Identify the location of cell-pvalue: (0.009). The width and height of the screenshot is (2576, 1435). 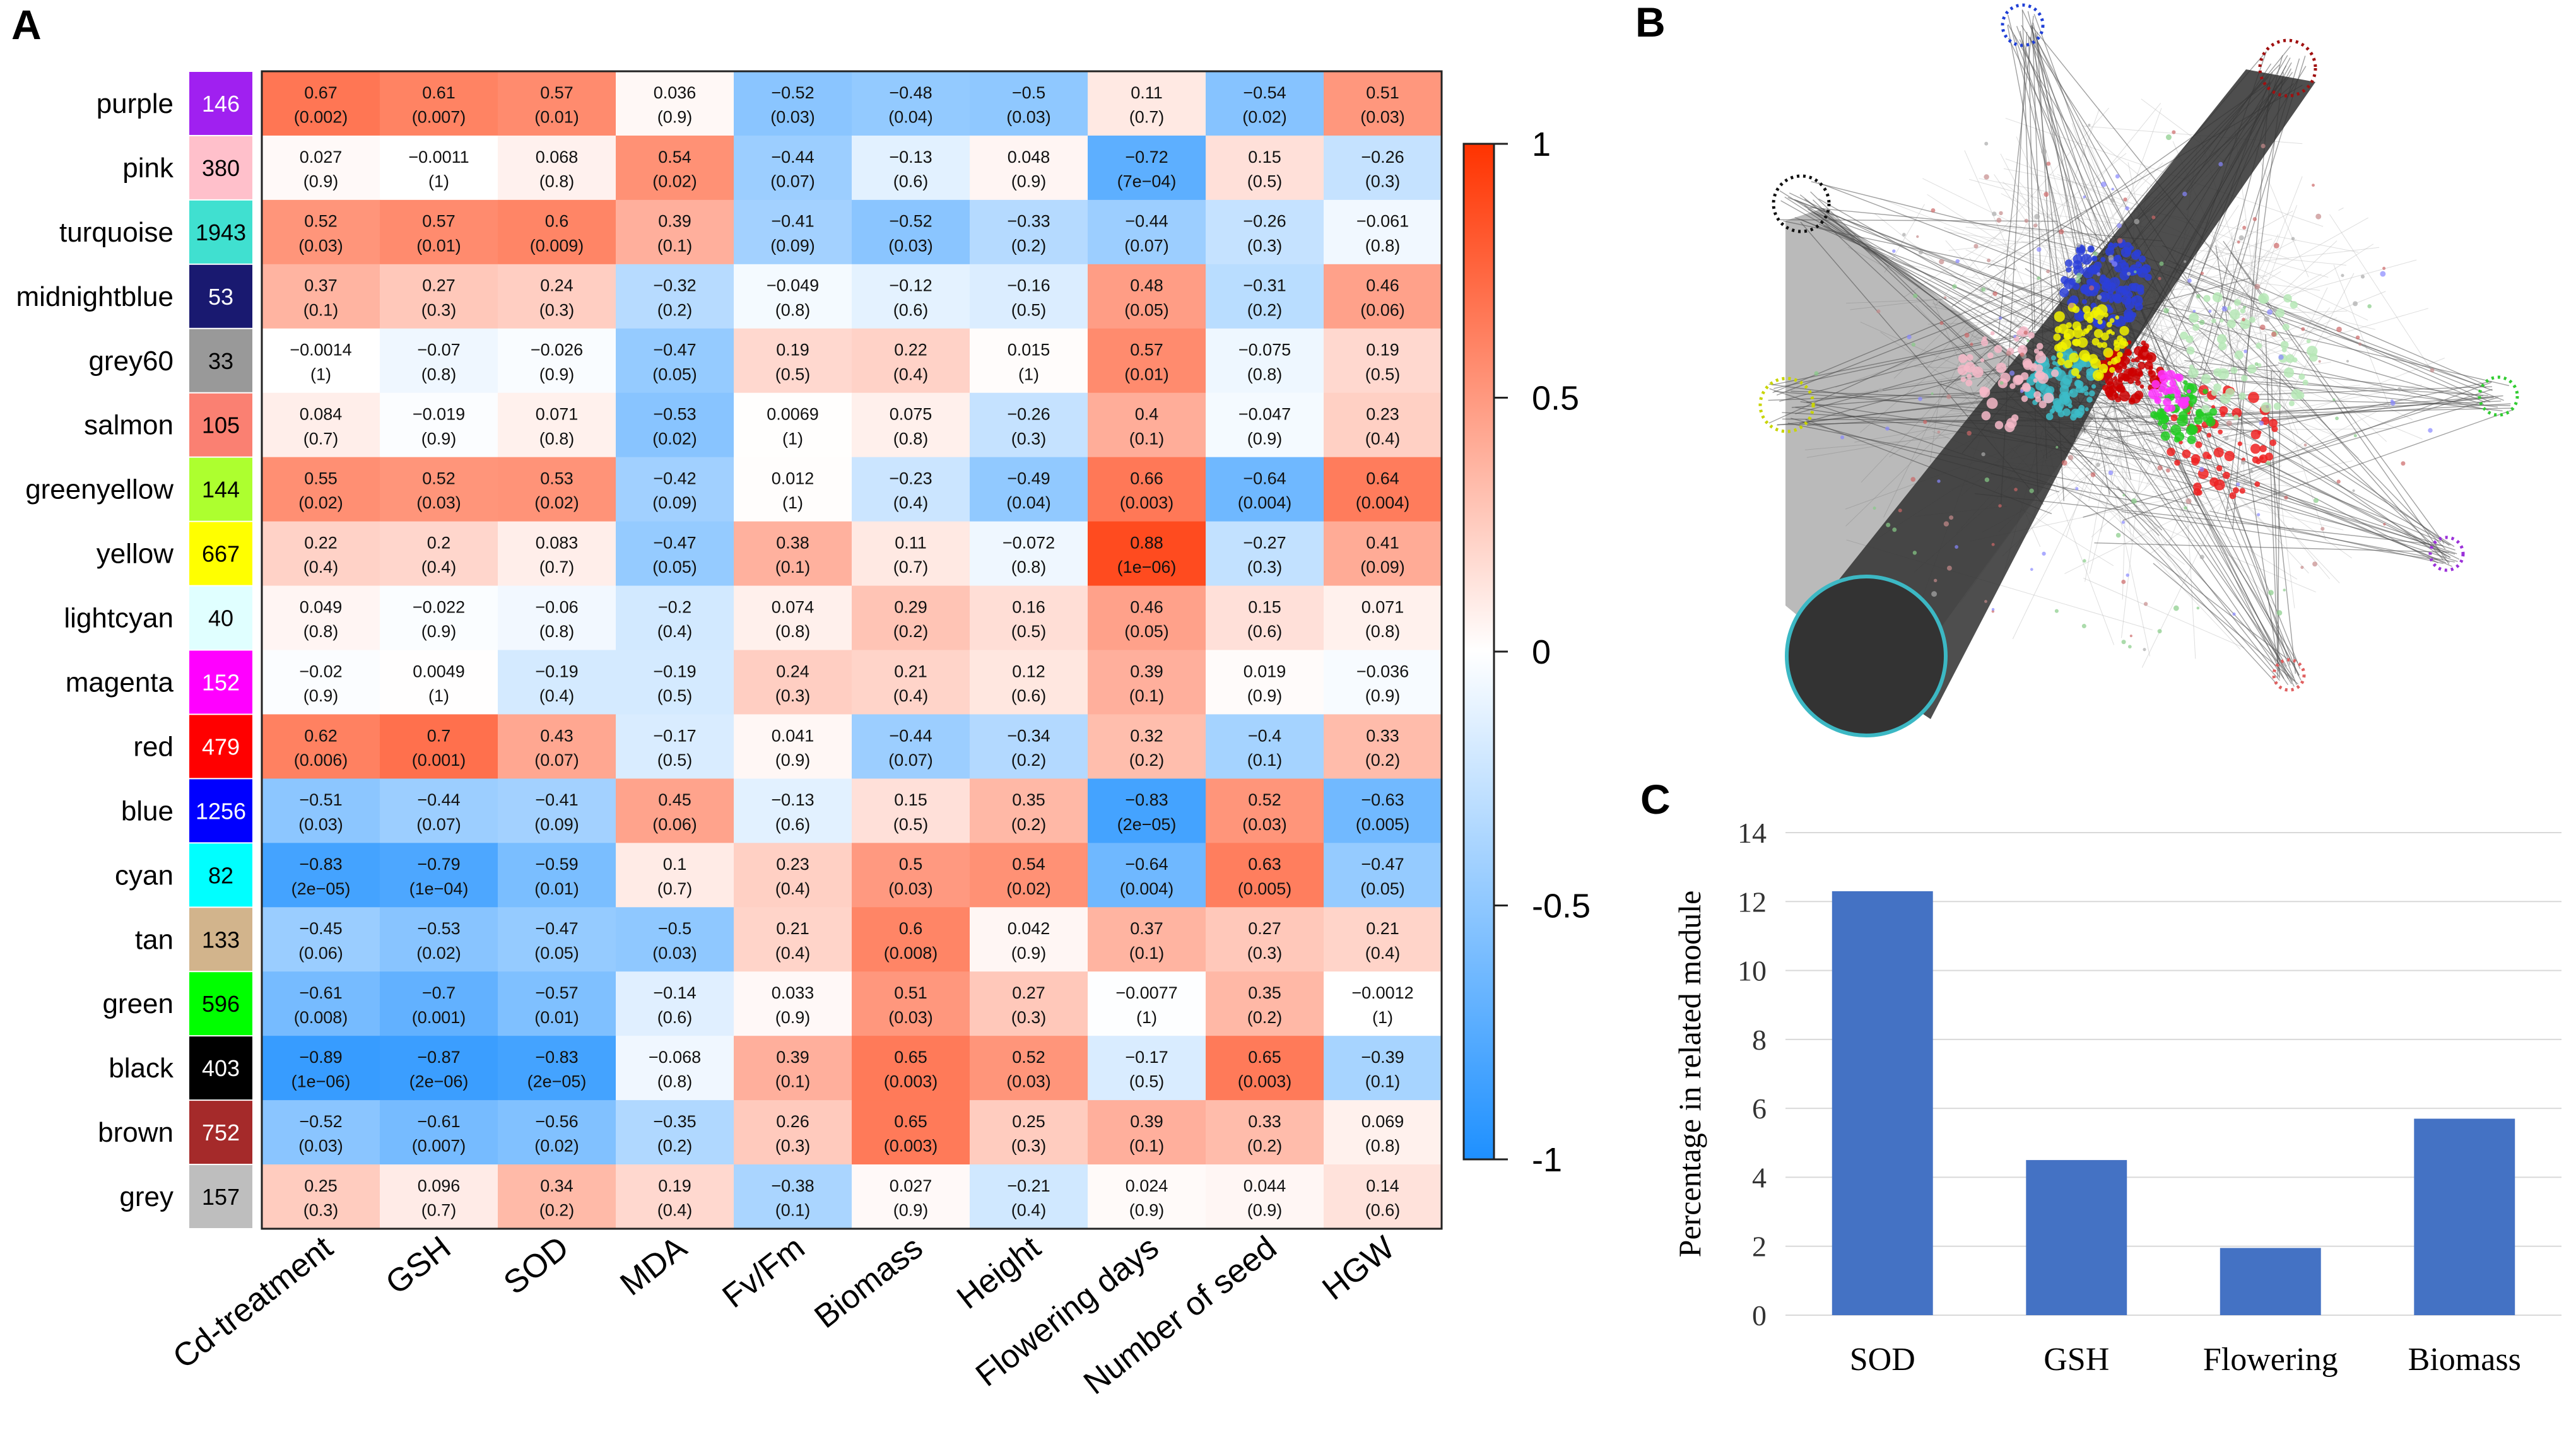
(557, 246).